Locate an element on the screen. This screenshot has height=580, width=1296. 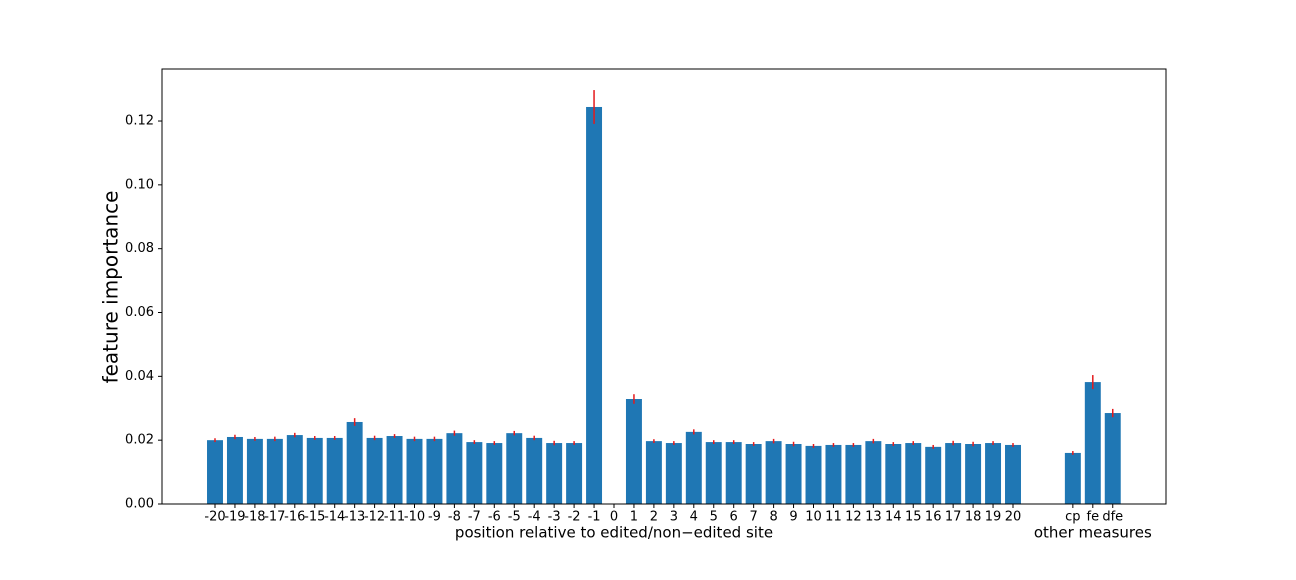
x-tick-label: 6 is located at coordinates (734, 517).